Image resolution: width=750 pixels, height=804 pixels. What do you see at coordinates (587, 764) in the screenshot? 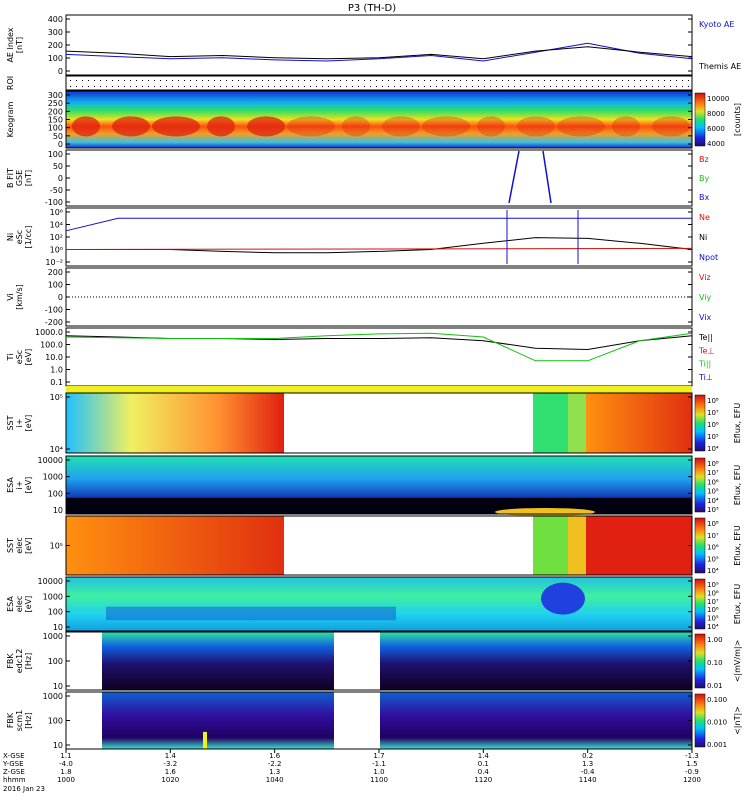
I see `x-tick-label: 1.3` at bounding box center [587, 764].